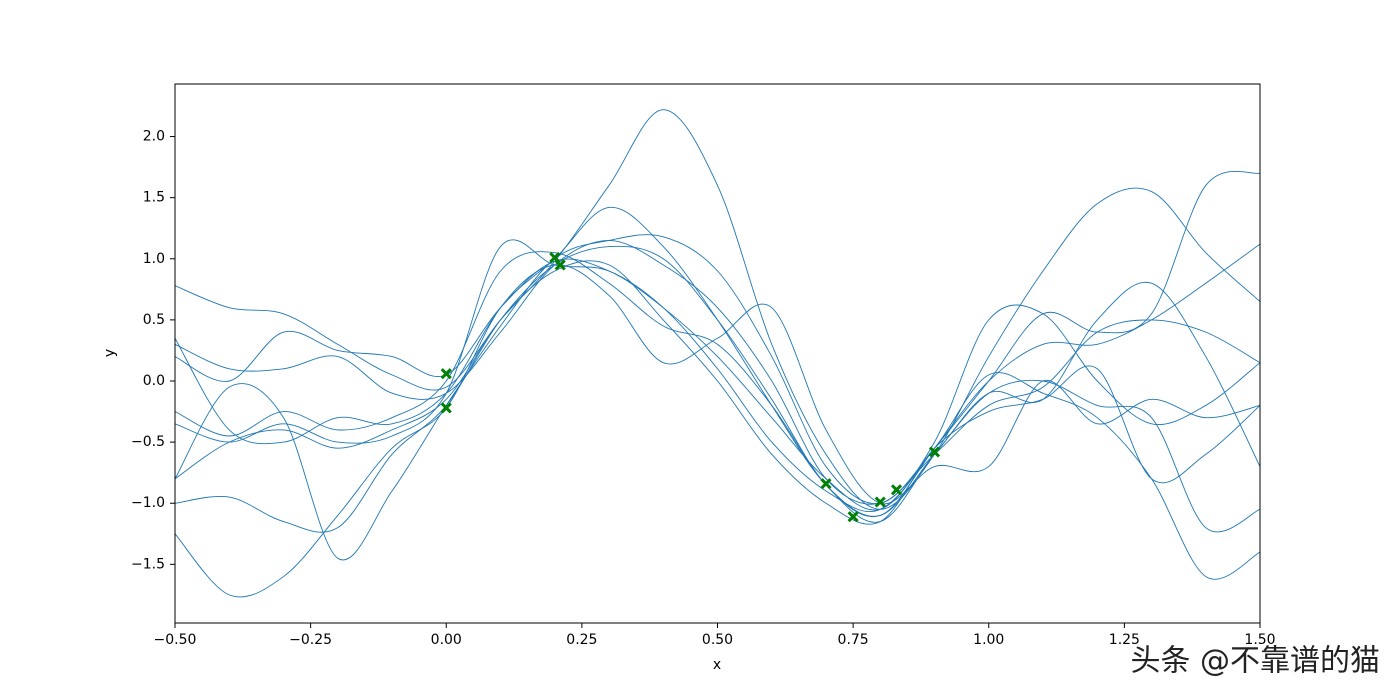 Image resolution: width=1400 pixels, height=700 pixels. I want to click on x-tick-label: −0.50, so click(175, 640).